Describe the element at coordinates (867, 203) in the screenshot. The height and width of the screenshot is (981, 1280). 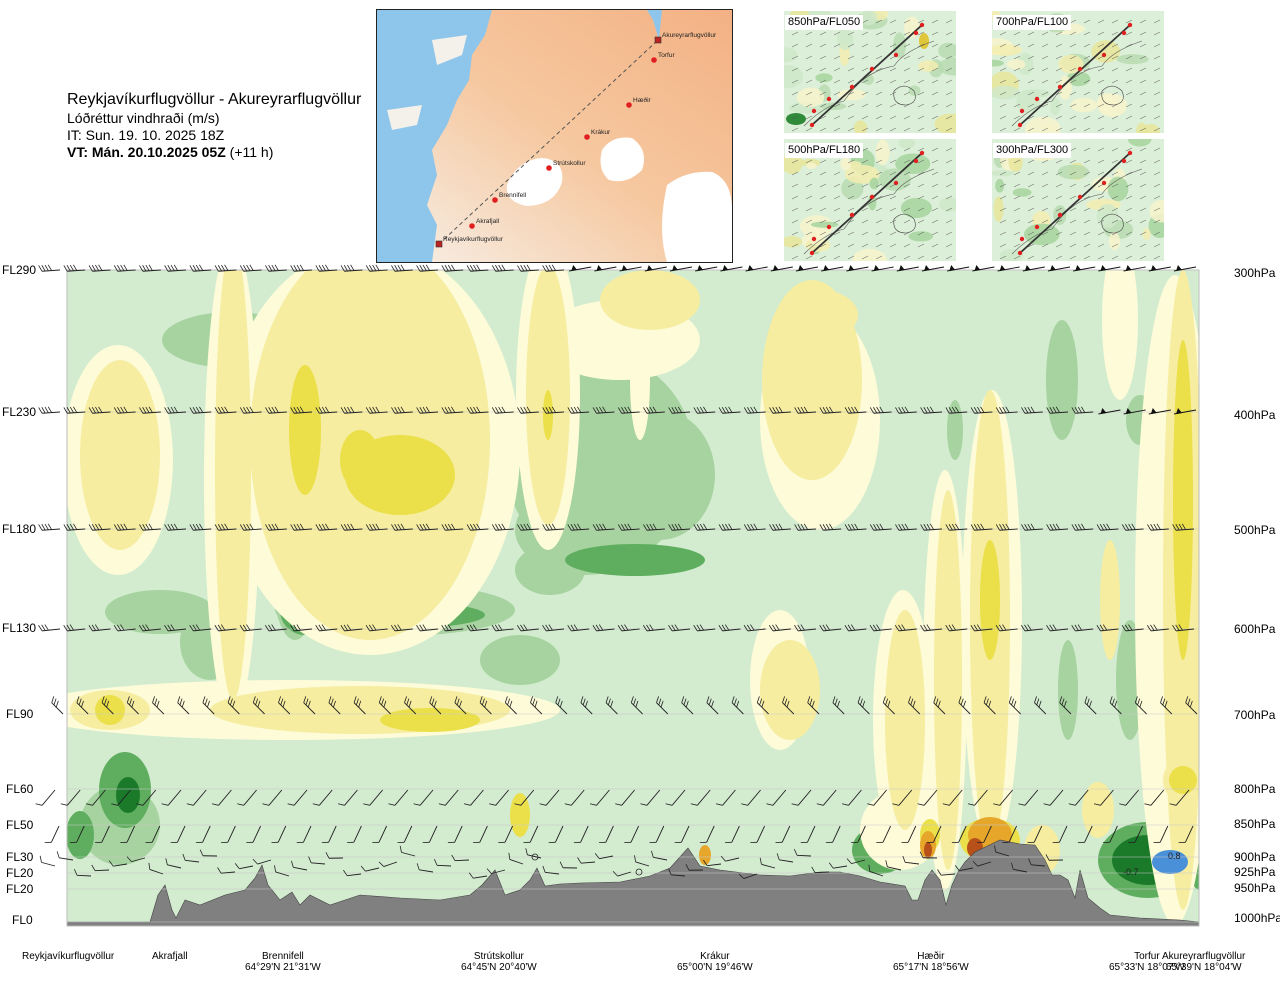
I see `mini-route-line` at that location.